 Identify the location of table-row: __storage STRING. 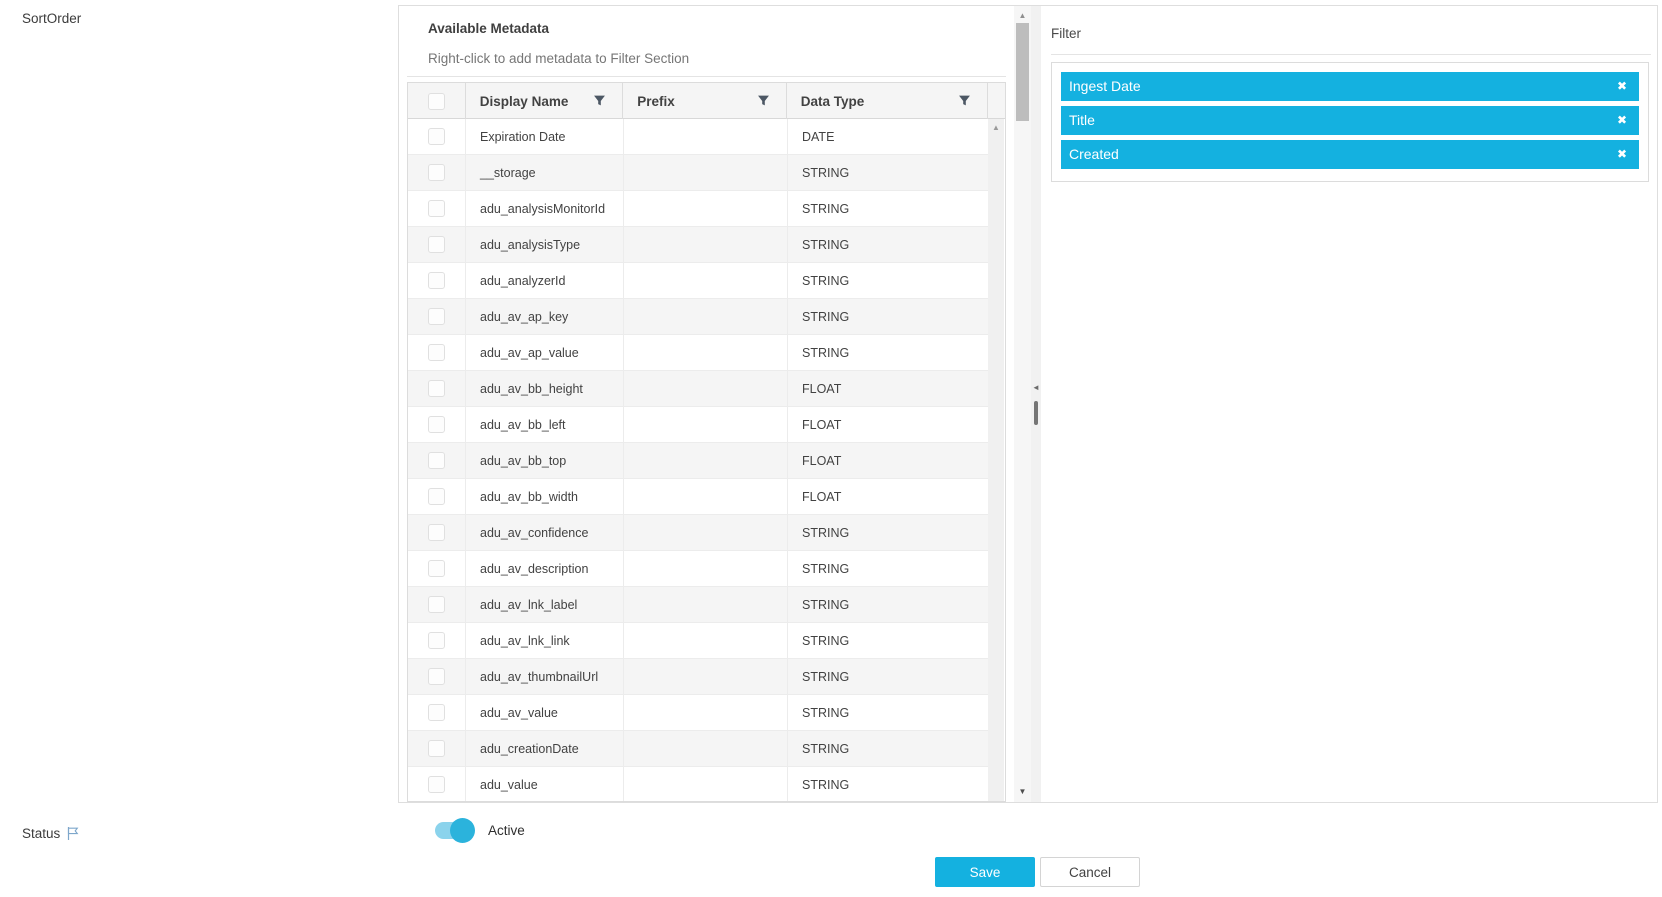
(699, 173).